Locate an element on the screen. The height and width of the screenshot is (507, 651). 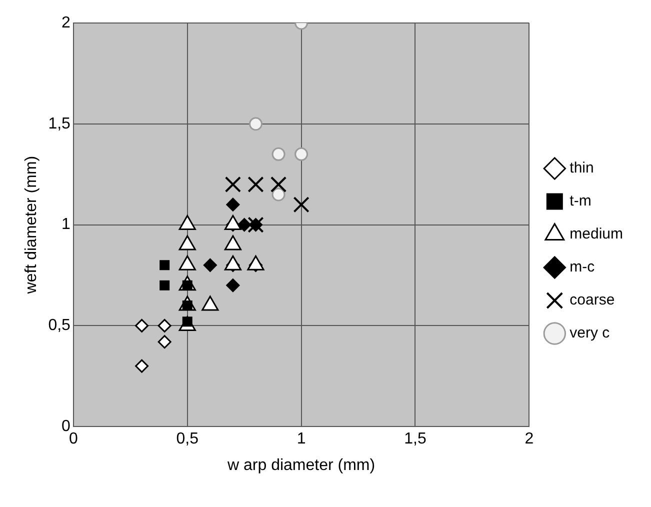
legend-label: medium is located at coordinates (597, 234).